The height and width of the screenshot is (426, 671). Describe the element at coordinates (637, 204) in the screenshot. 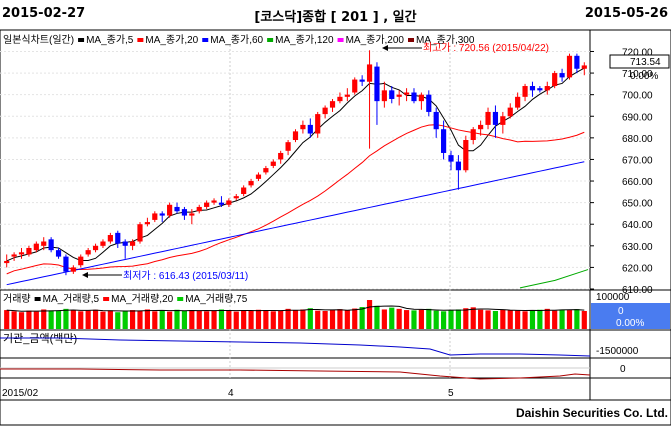

I see `price-tick-label: 650.00` at that location.